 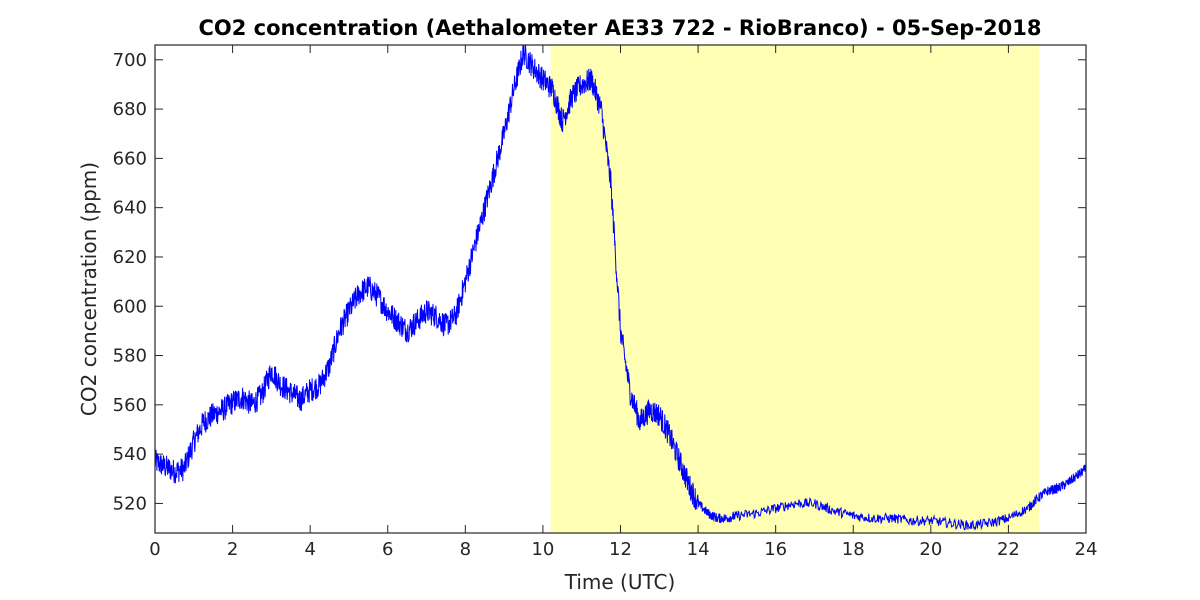 I want to click on x-tick-label: 0, so click(x=154, y=549).